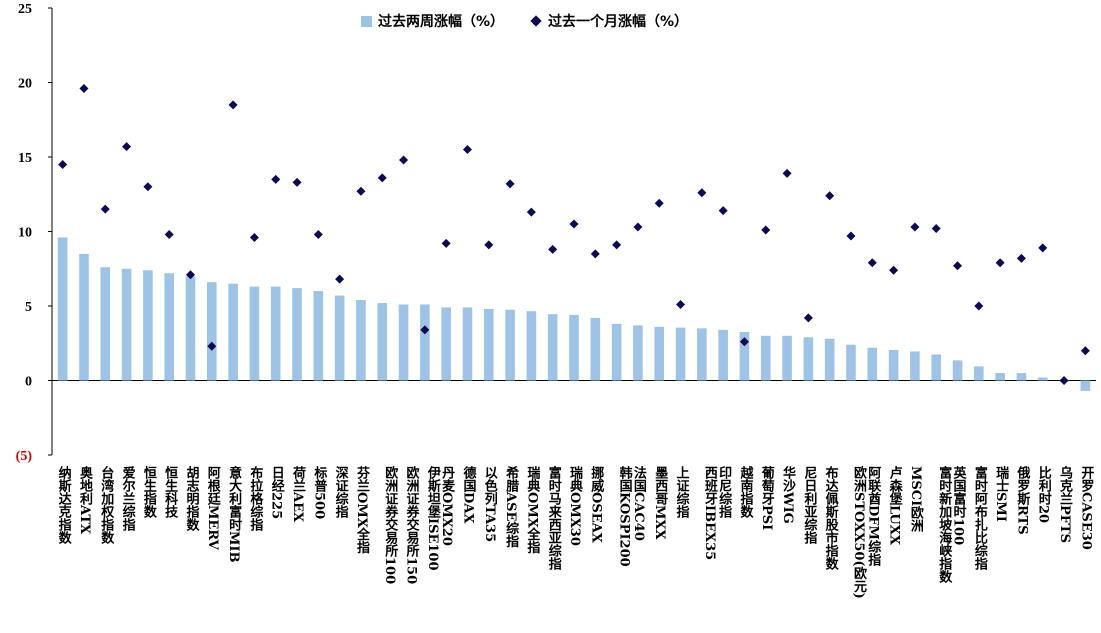 The height and width of the screenshot is (633, 1101). Describe the element at coordinates (432, 518) in the screenshot. I see `x-tick-label: 伊斯坦堡ISE100` at that location.